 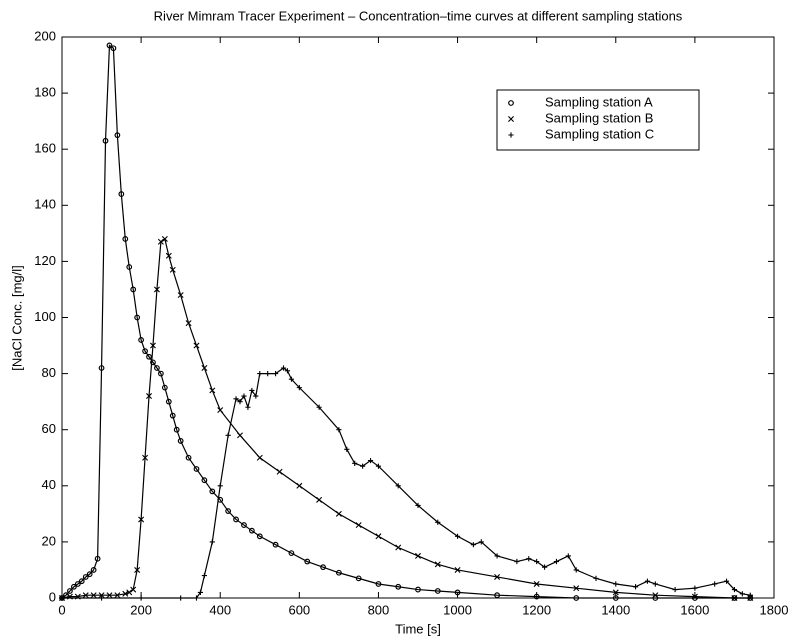 I want to click on legend-label: Sampling station A, so click(x=599, y=101).